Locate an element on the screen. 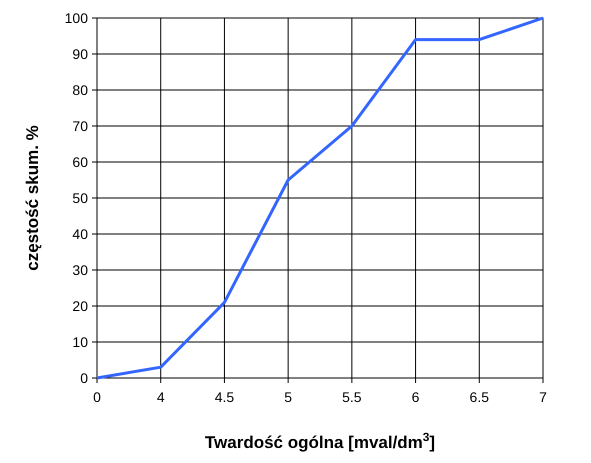 This screenshot has height=463, width=591. y-tick-label: 80 is located at coordinates (80, 90).